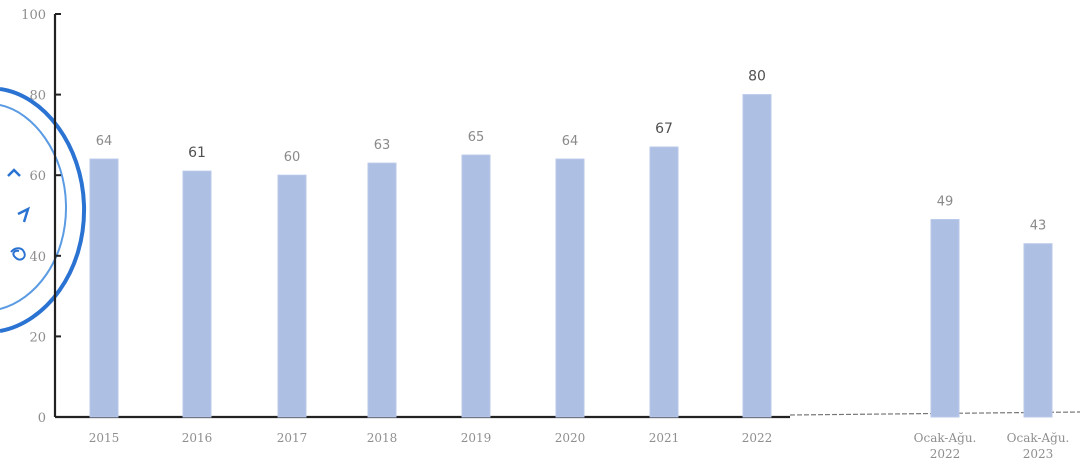 Image resolution: width=1091 pixels, height=468 pixels. Describe the element at coordinates (292, 438) in the screenshot. I see `x-tick-label: 2017` at that location.